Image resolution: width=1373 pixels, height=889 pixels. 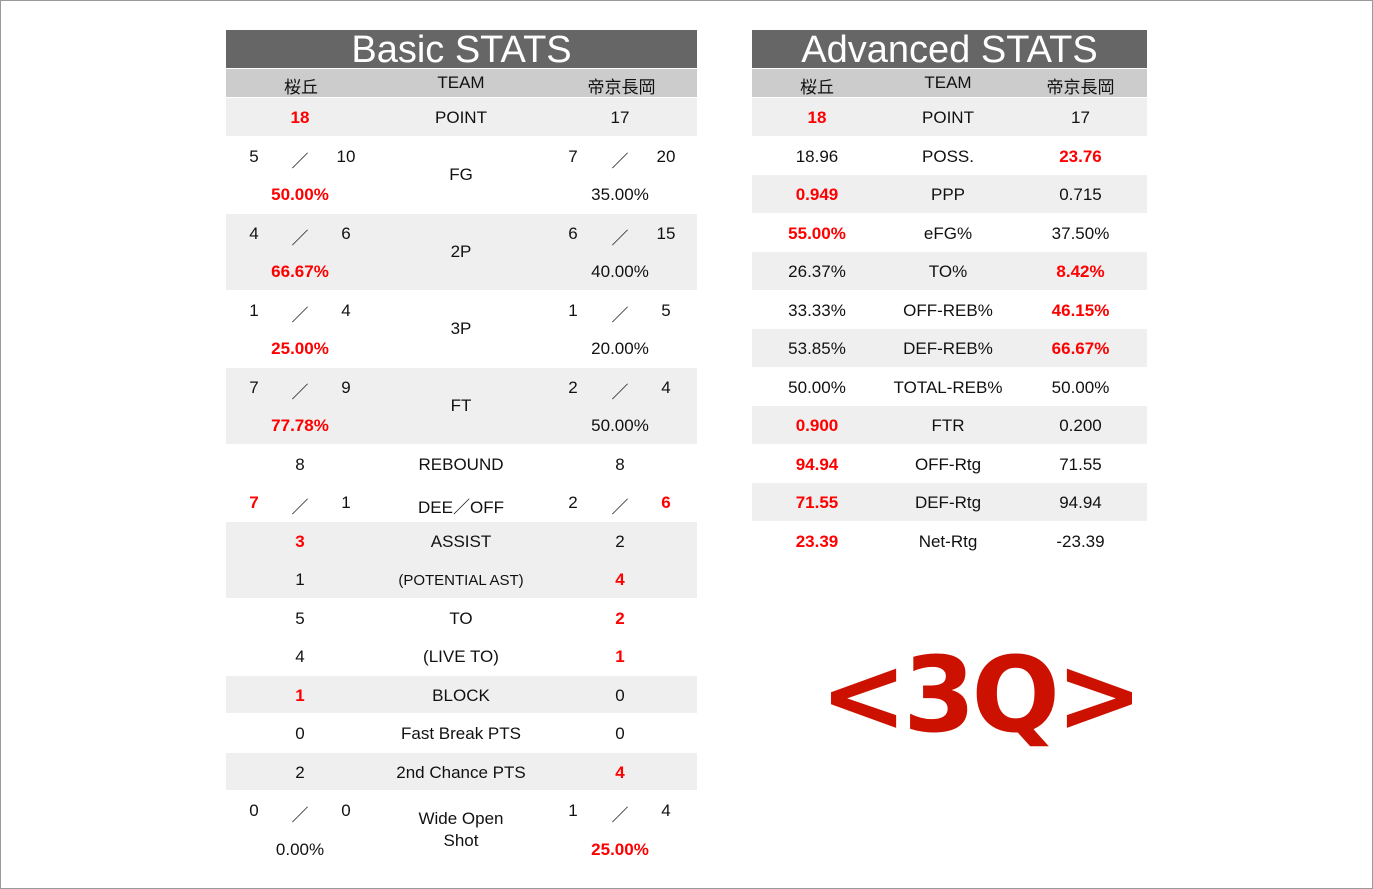 What do you see at coordinates (346, 502) in the screenshot?
I see `team-a-attempted: 1` at bounding box center [346, 502].